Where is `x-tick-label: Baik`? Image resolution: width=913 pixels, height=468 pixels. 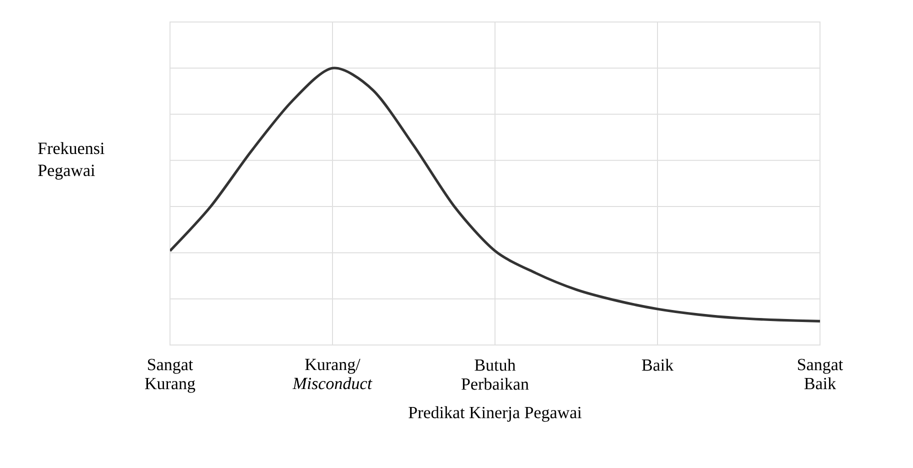
x-tick-label: Baik is located at coordinates (658, 364).